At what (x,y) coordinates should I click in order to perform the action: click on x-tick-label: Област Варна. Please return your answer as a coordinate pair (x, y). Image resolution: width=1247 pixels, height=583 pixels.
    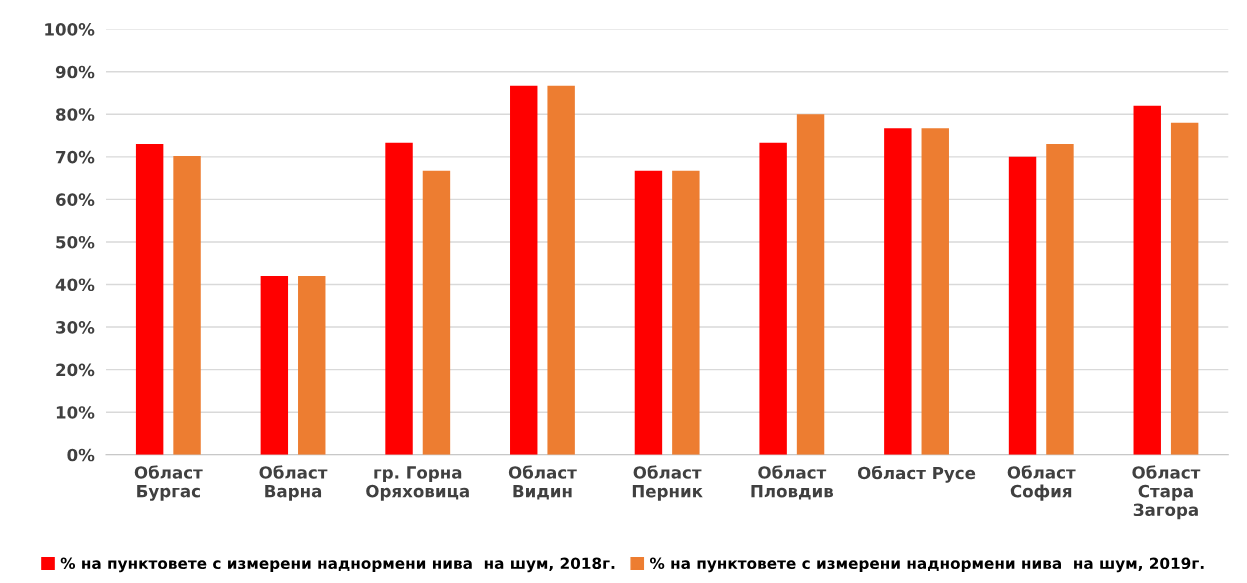
    Looking at the image, I should click on (293, 483).